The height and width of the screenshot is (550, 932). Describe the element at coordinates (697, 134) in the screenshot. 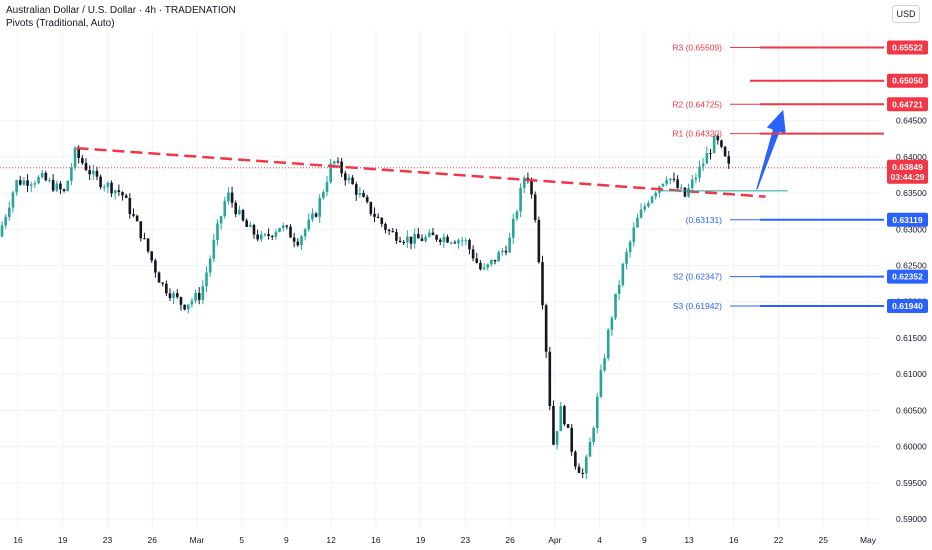

I see `pivot-label: R1 (0.64320)` at that location.